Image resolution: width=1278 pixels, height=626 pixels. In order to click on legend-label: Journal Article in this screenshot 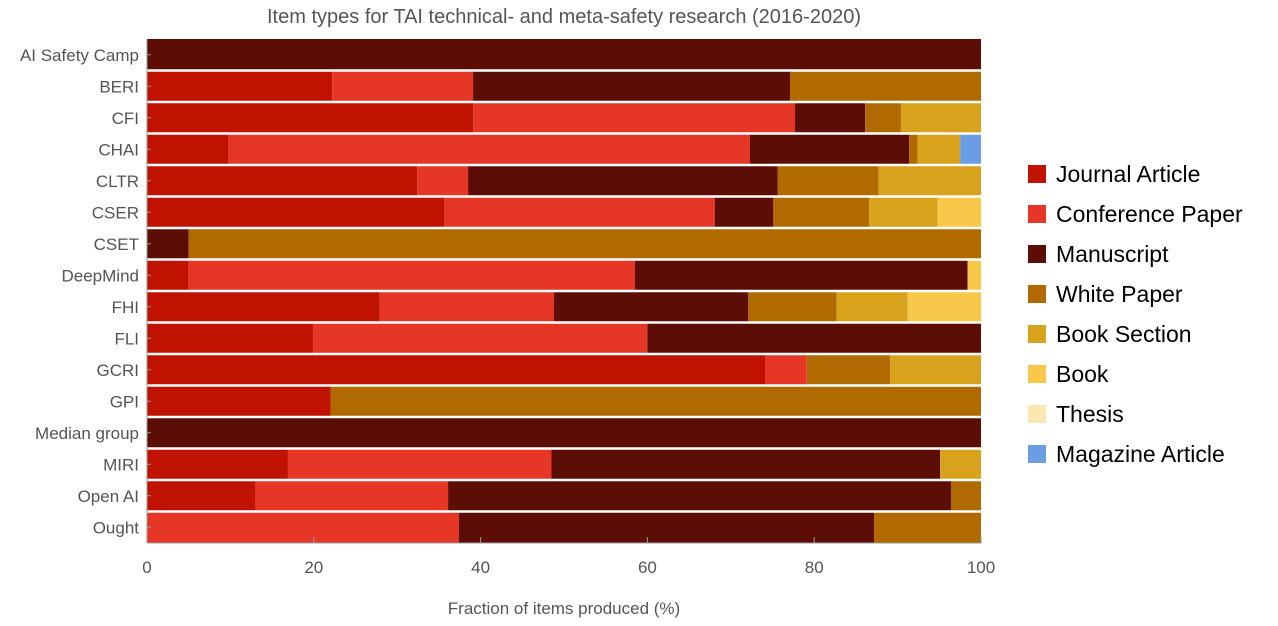, I will do `click(1128, 173)`.